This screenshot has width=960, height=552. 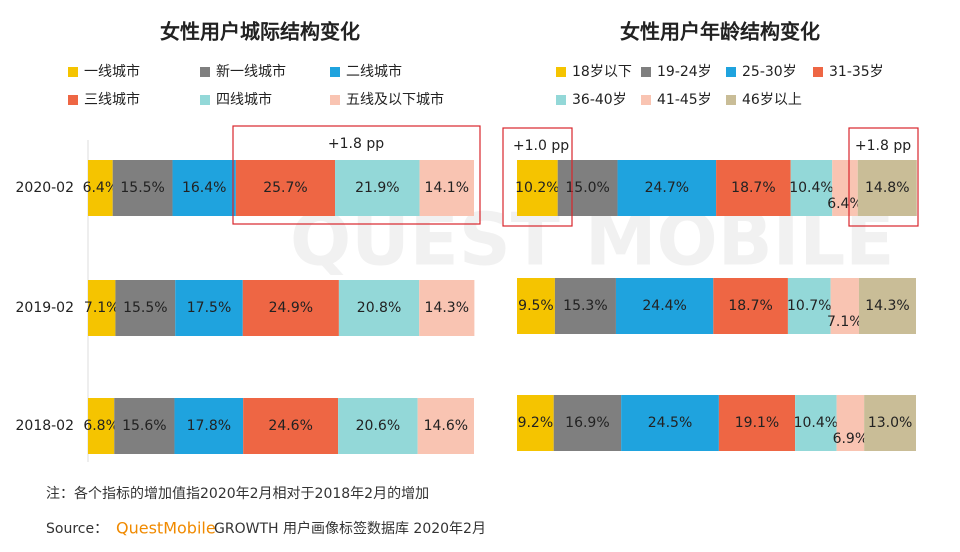 I want to click on source-text: GROWTH 用户画像标签数据库 2020年2月, so click(x=350, y=528).